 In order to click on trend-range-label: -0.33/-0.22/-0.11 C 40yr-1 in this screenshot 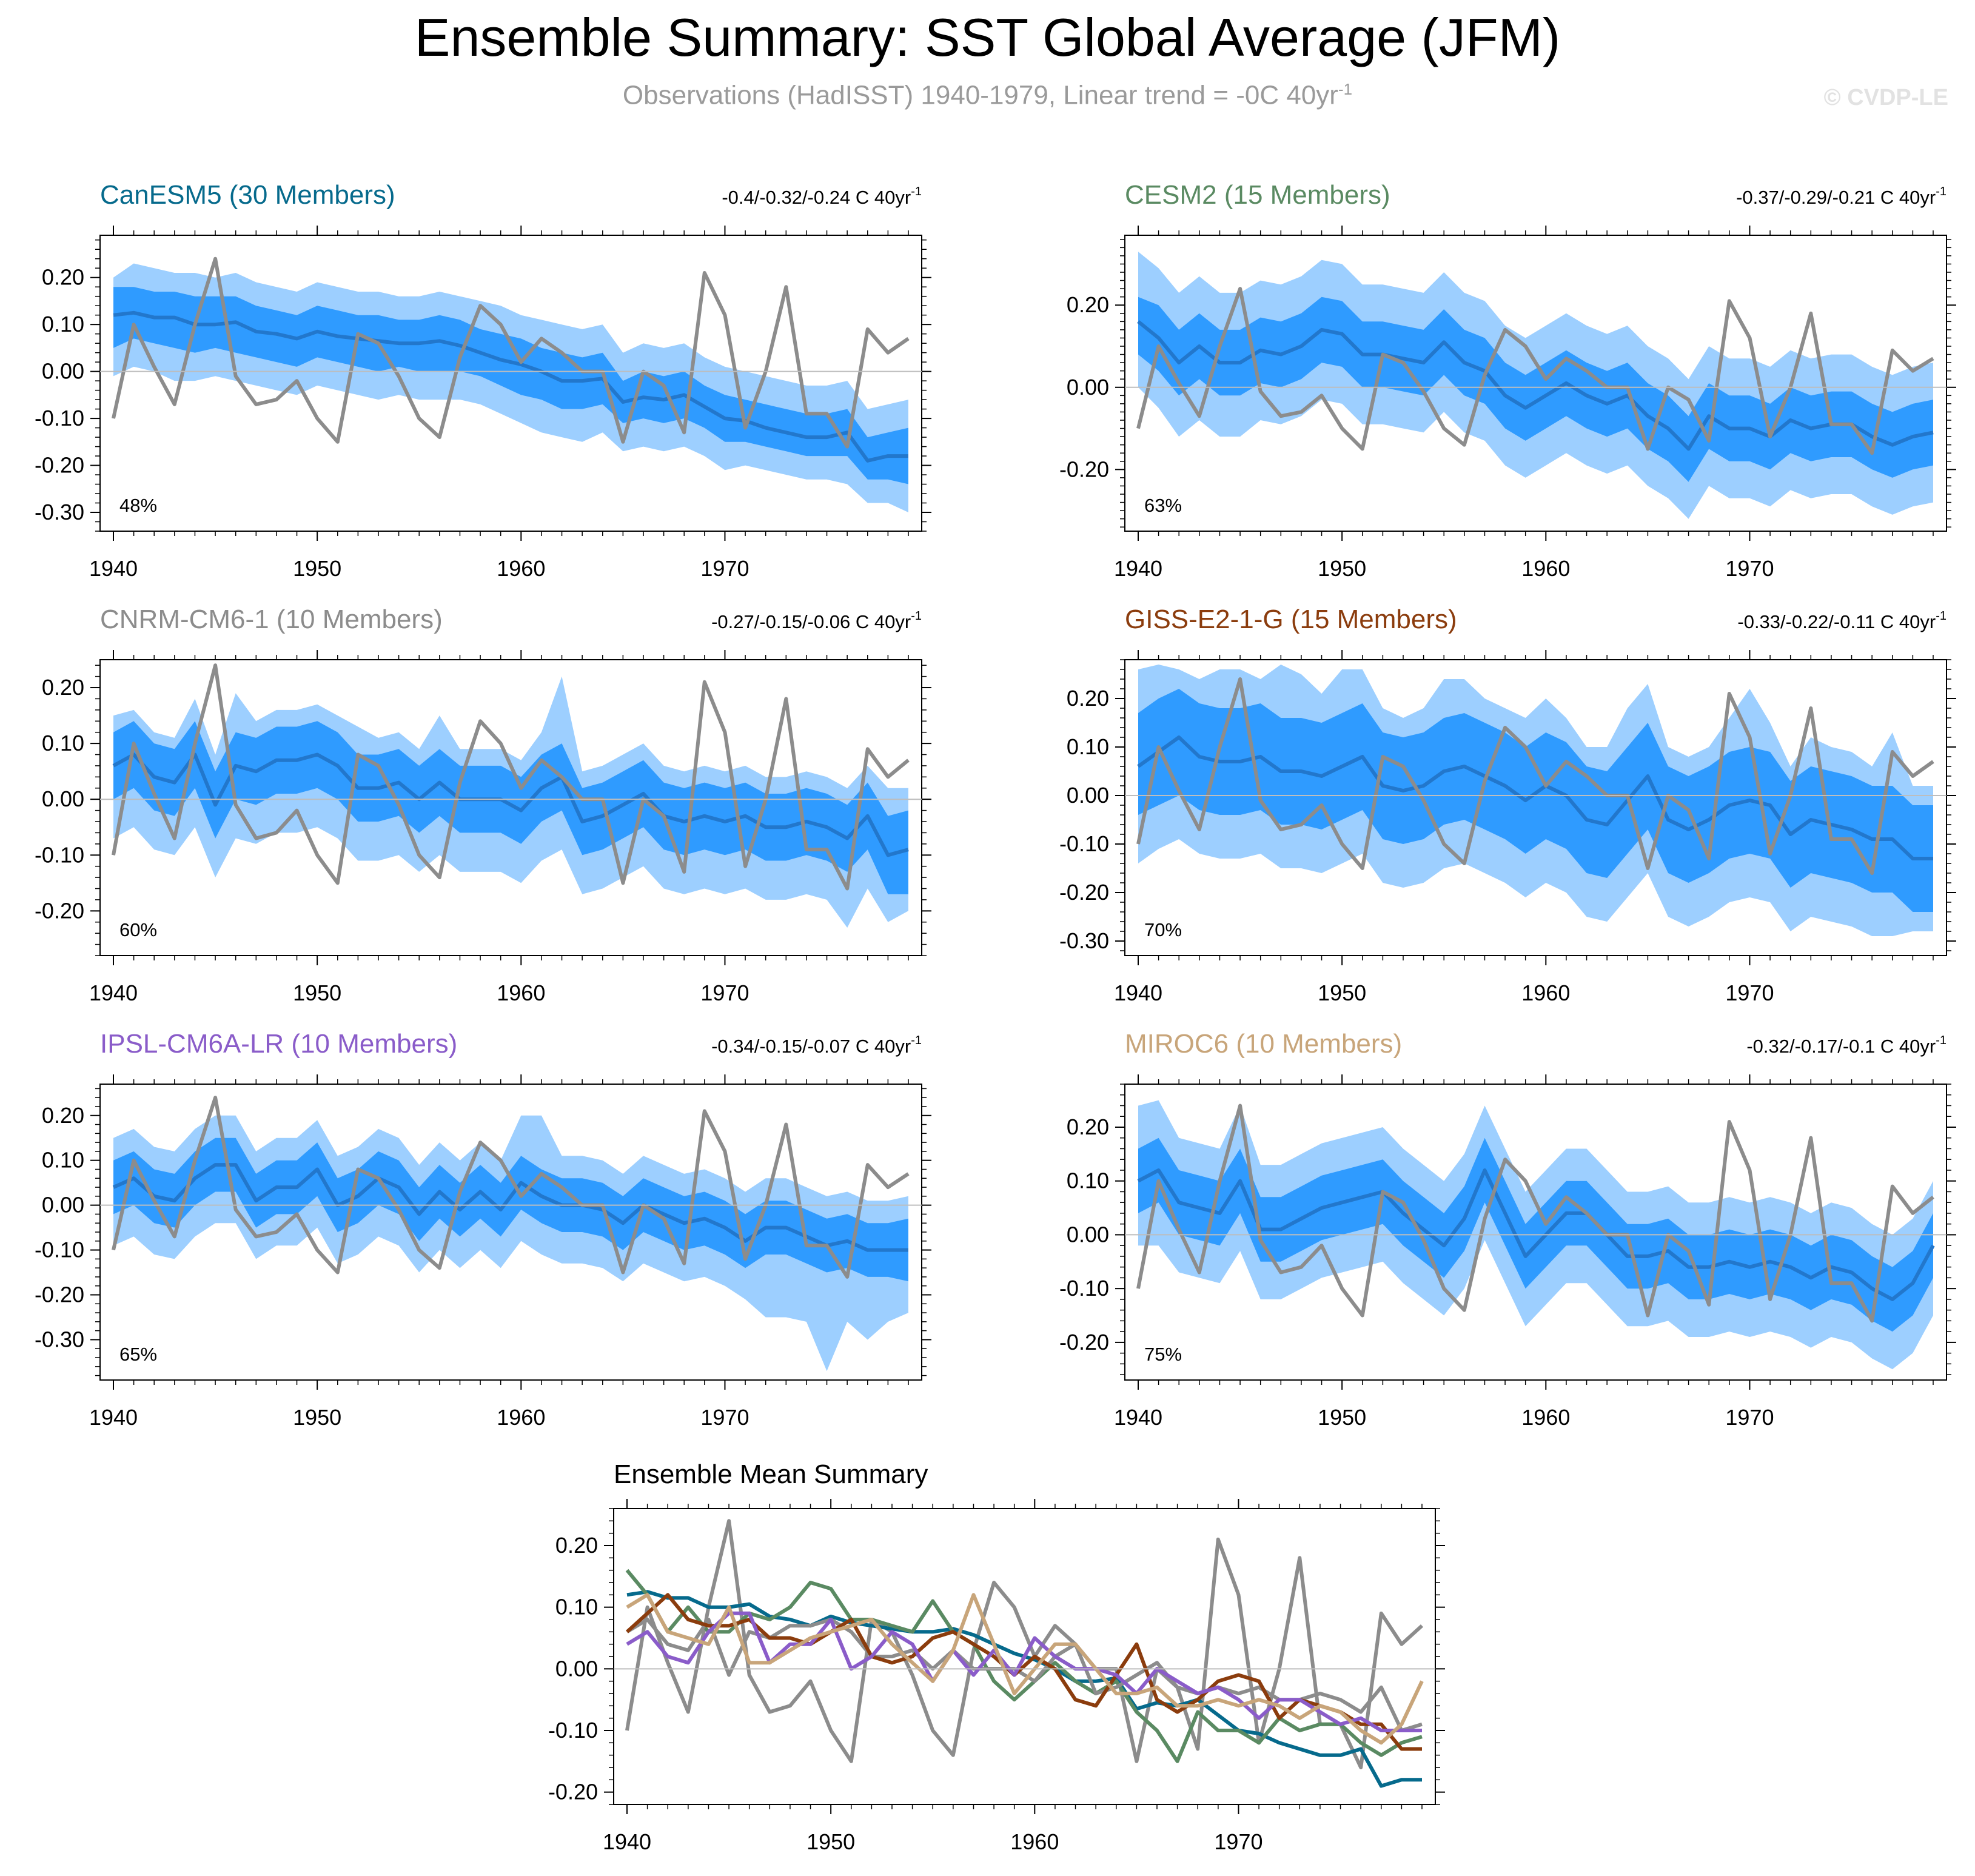, I will do `click(1842, 620)`.